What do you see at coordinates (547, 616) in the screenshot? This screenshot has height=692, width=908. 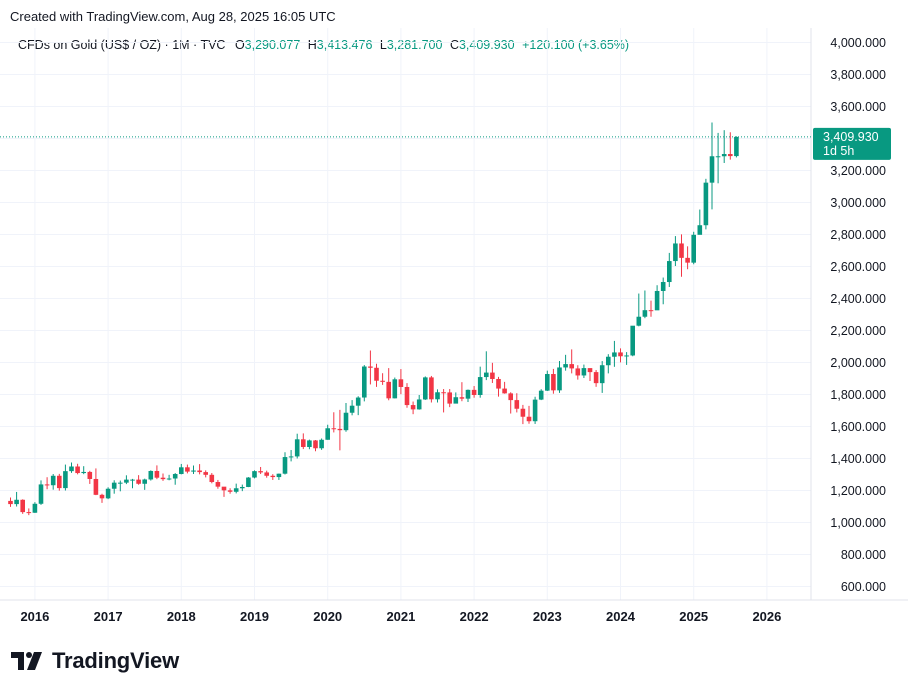 I see `time-tick-label: 2023` at bounding box center [547, 616].